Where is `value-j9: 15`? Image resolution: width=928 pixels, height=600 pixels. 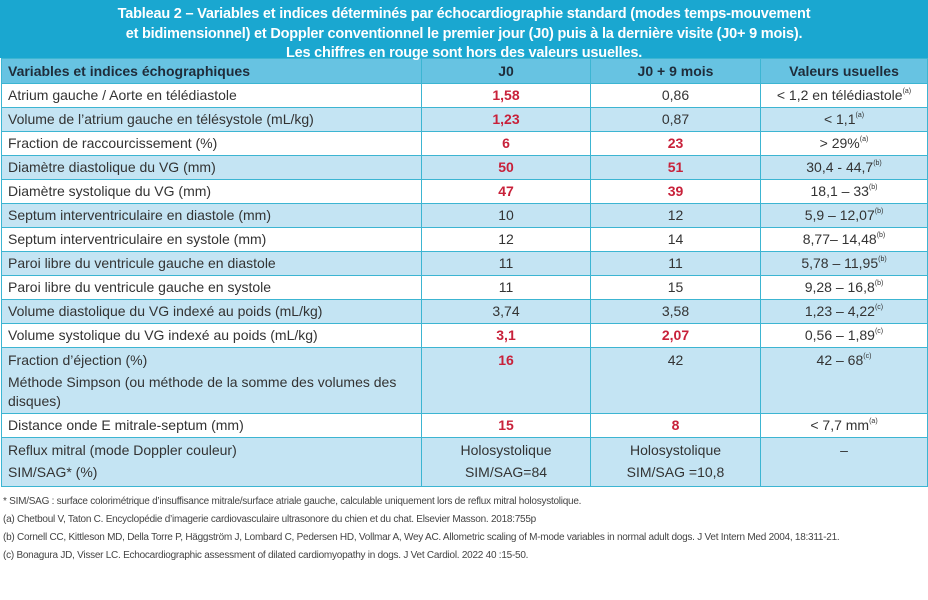
value-j9: 15 is located at coordinates (675, 287).